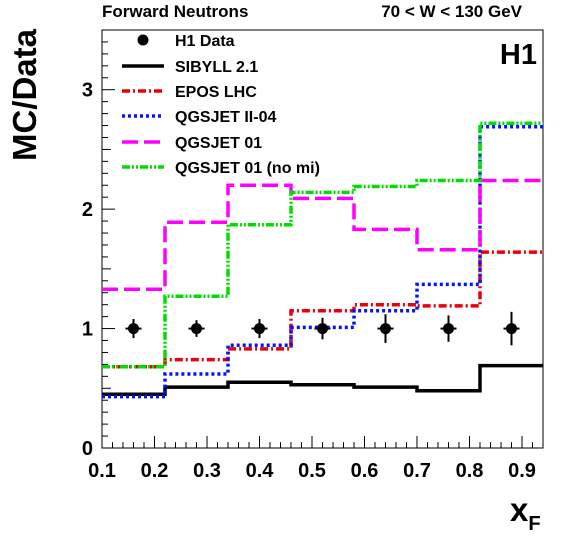  I want to click on legend-label: EPOS LHC, so click(216, 92).